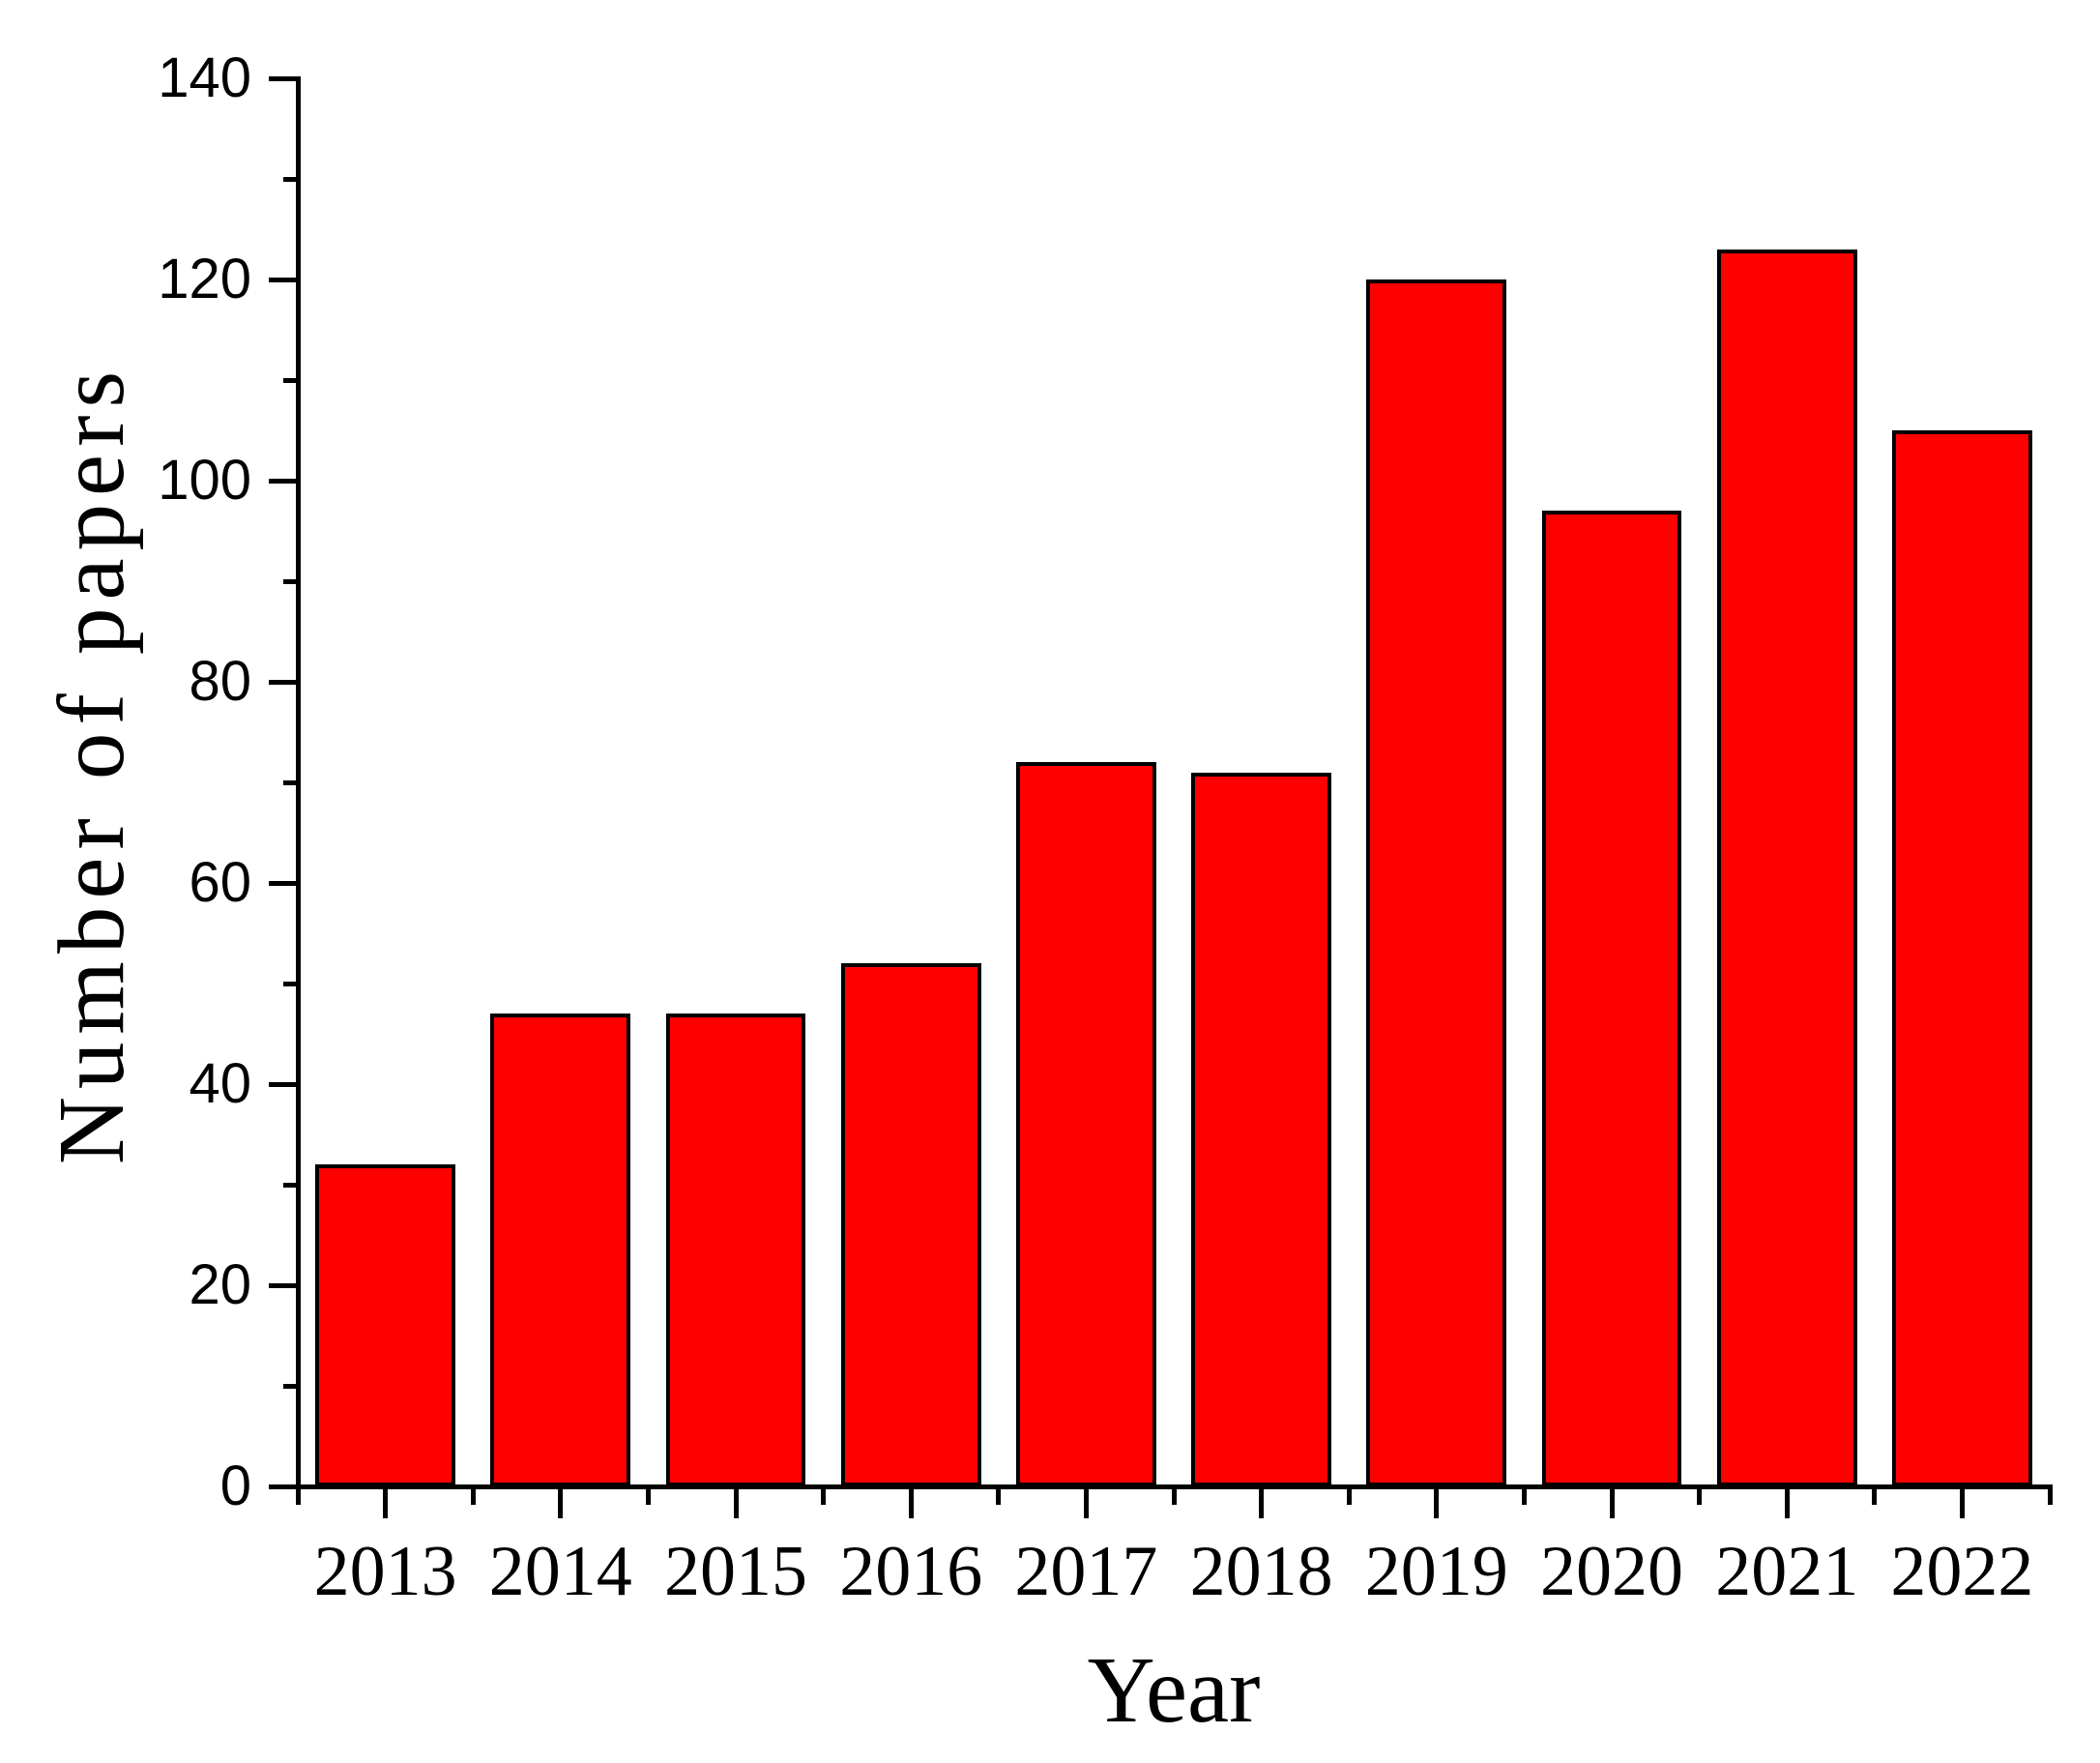 This screenshot has height=1763, width=2100. What do you see at coordinates (1086, 1572) in the screenshot?
I see `x-tick-label-2017: 2017` at bounding box center [1086, 1572].